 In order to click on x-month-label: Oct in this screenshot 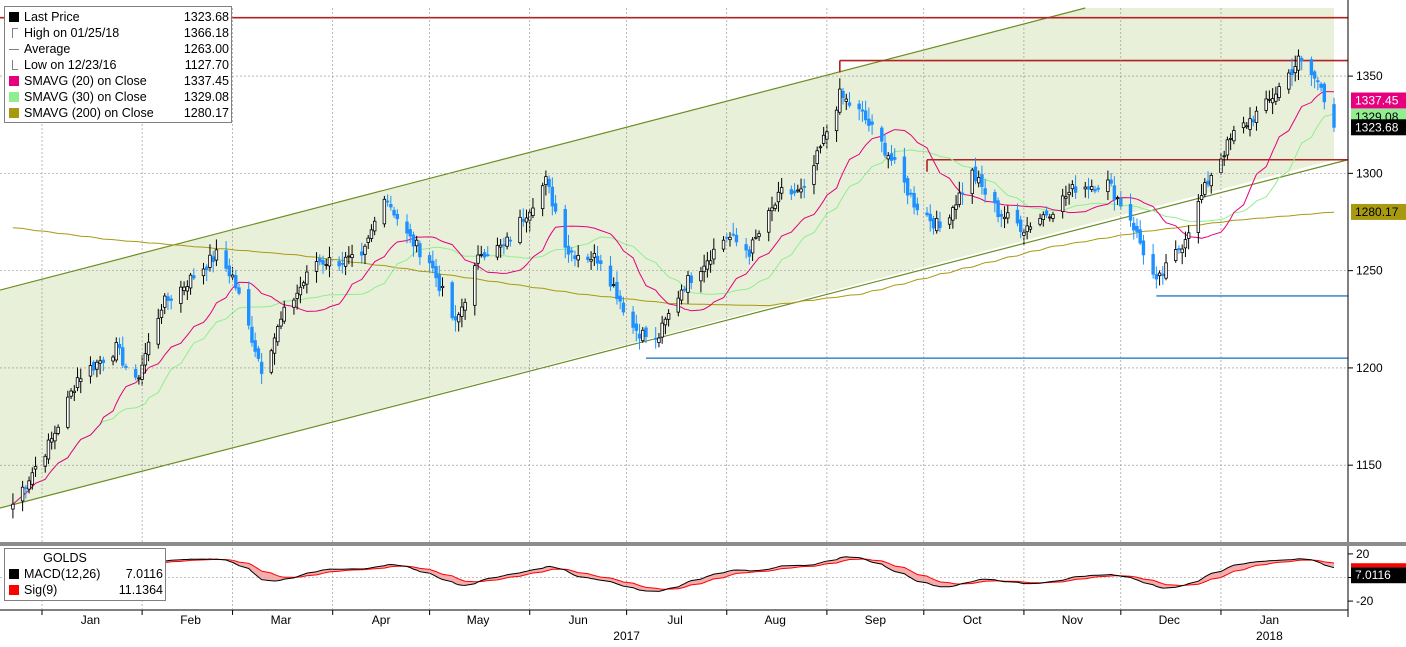, I will do `click(972, 620)`.